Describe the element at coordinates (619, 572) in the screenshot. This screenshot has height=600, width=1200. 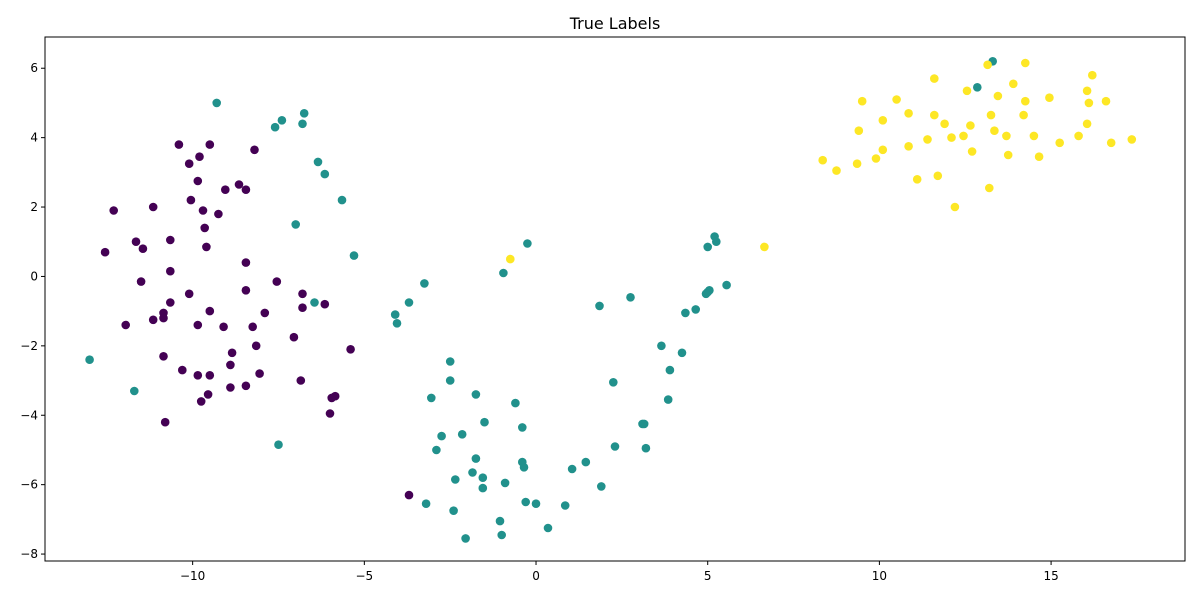
I see `x-axis: −10 −5 0 5 10 15` at that location.